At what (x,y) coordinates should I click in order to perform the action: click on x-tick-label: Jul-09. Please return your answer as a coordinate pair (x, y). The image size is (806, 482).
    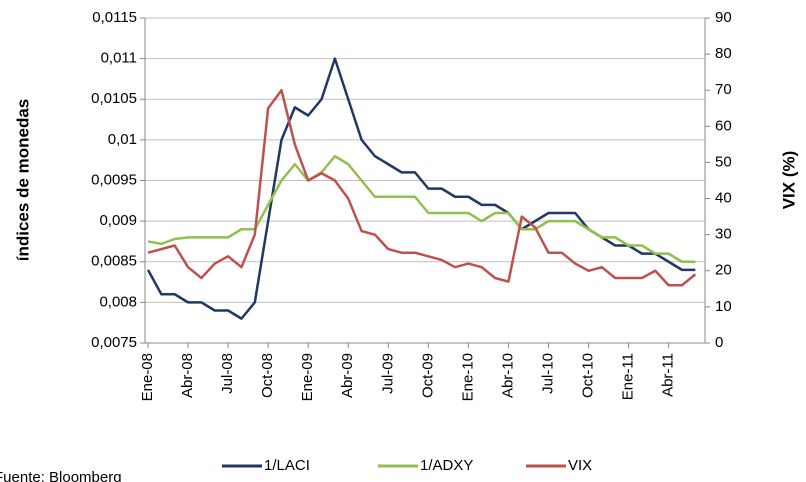
    Looking at the image, I should click on (387, 373).